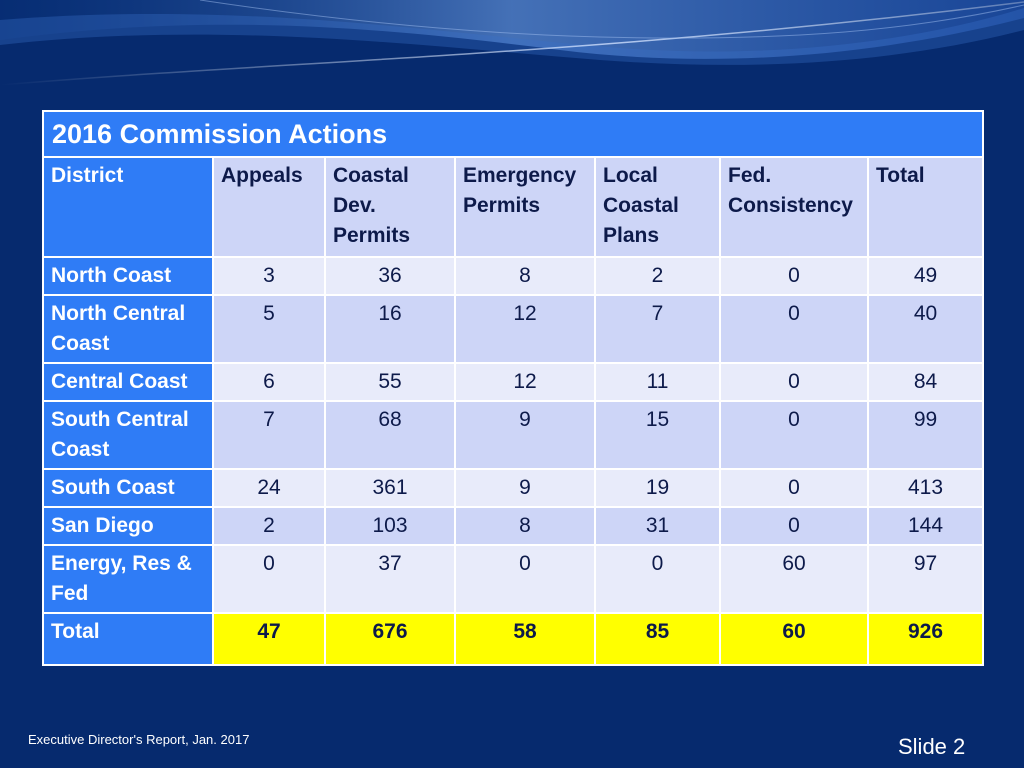 This screenshot has width=1024, height=768. I want to click on footer-report-label: Executive Director's Report, Jan. 2017, so click(139, 739).